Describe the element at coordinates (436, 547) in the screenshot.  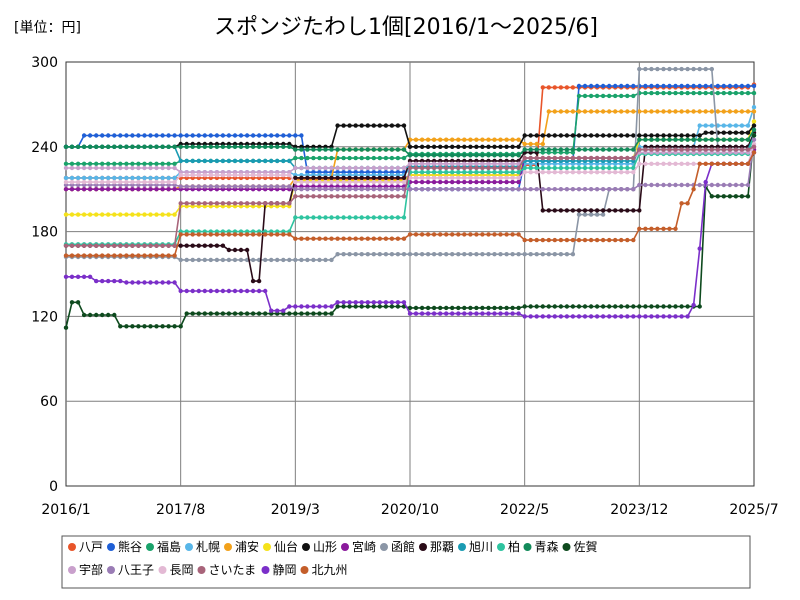
I see `legend-item: 那覇` at that location.